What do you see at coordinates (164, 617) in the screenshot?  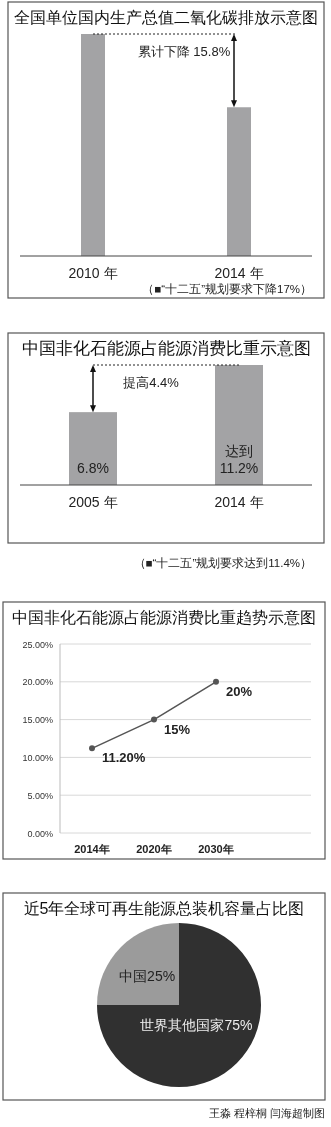 I see `chart-title: 中国非化石能源占能源消费比重趋势示意图` at bounding box center [164, 617].